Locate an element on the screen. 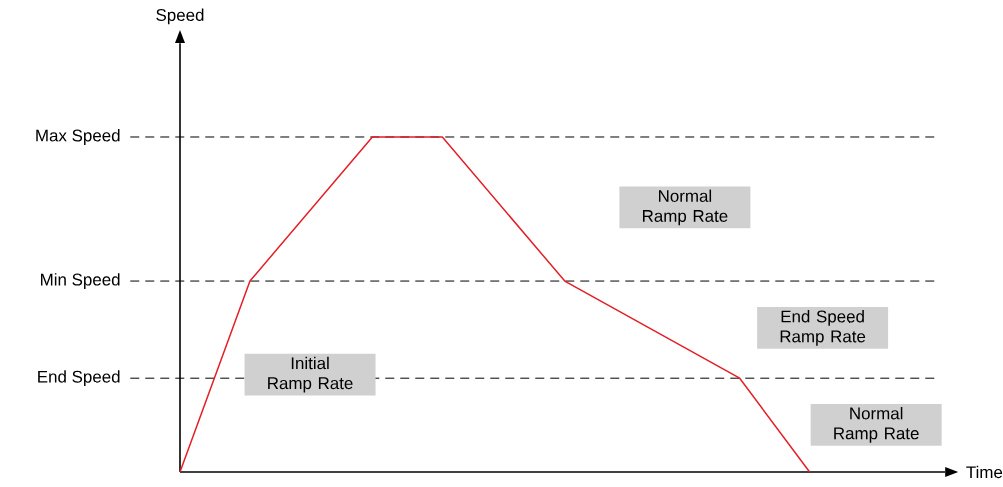  ref-line-label: End Speed is located at coordinates (79, 378).